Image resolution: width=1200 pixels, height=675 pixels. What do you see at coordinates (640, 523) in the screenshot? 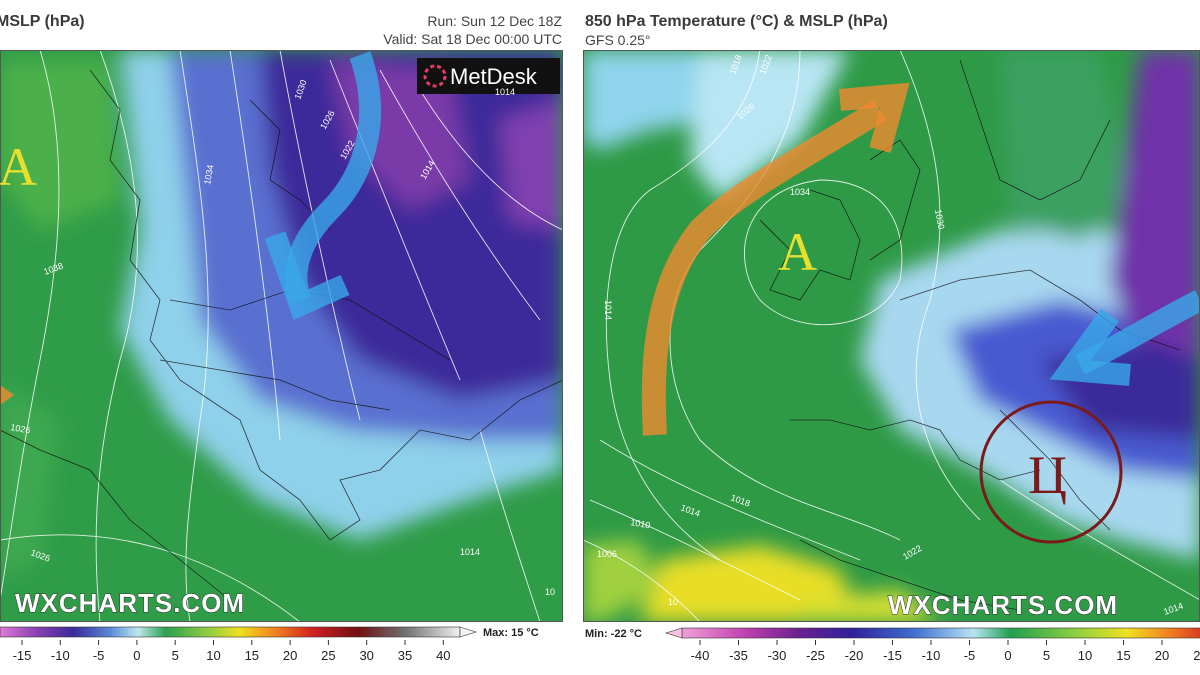
I see `isobar-label: 1010` at bounding box center [640, 523].